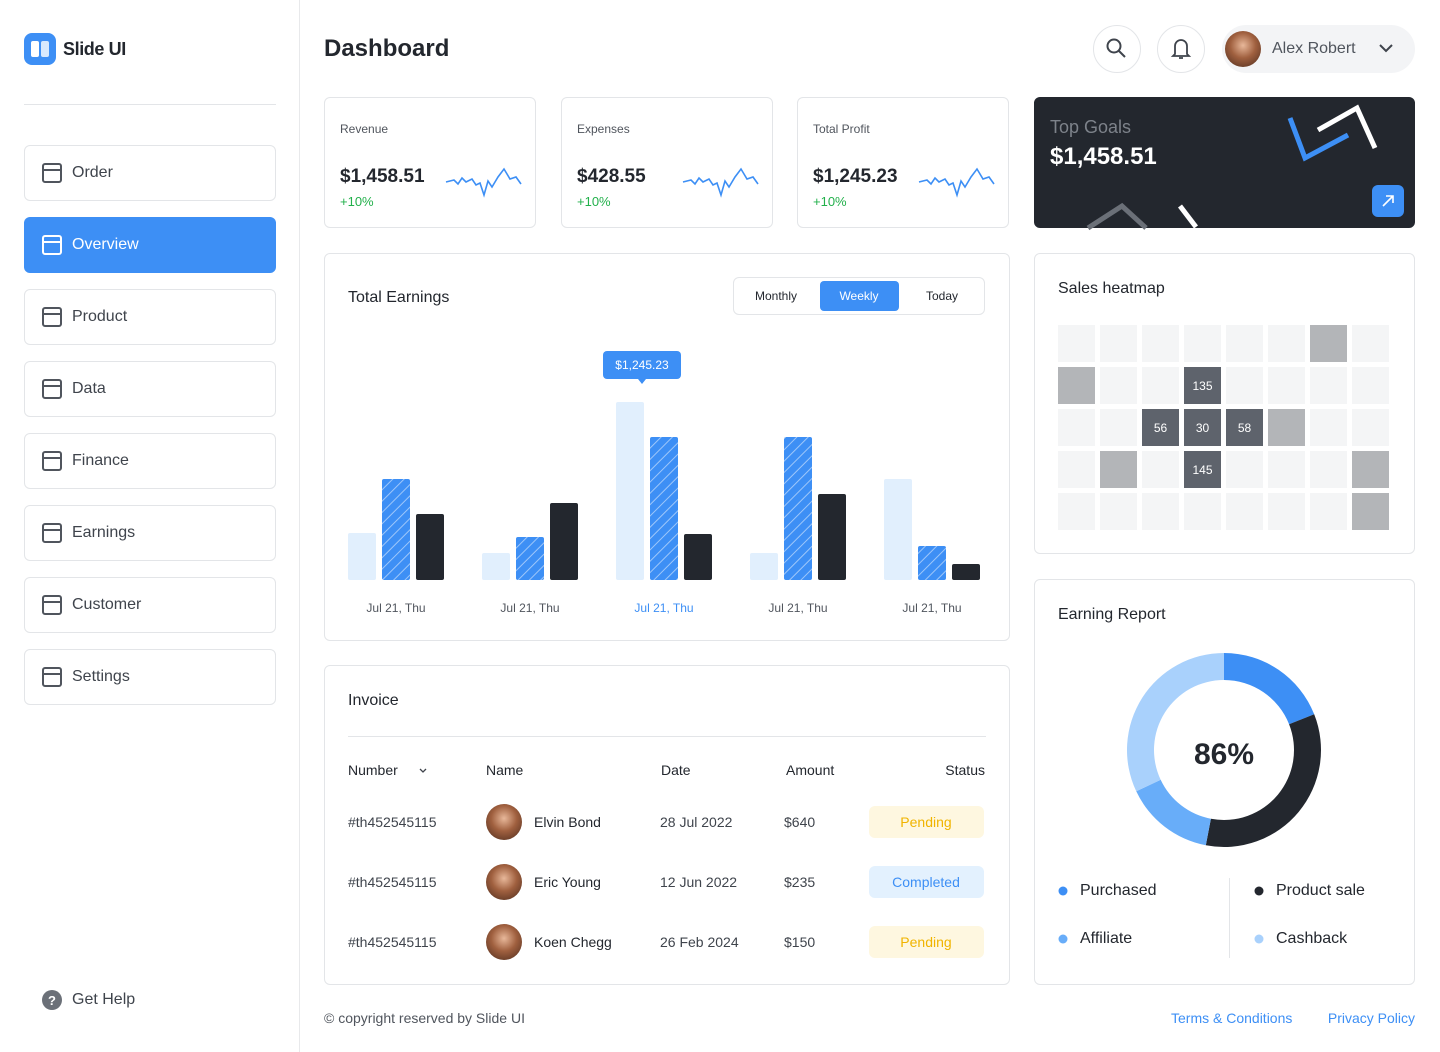 The image size is (1440, 1052). Describe the element at coordinates (603, 129) in the screenshot. I see `stat-label: Expenses` at that location.